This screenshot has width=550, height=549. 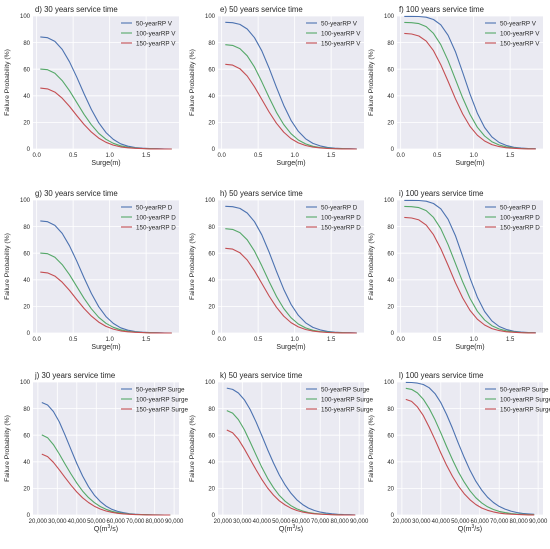 I want to click on legend-label: 50-yearRP D, so click(x=154, y=207).